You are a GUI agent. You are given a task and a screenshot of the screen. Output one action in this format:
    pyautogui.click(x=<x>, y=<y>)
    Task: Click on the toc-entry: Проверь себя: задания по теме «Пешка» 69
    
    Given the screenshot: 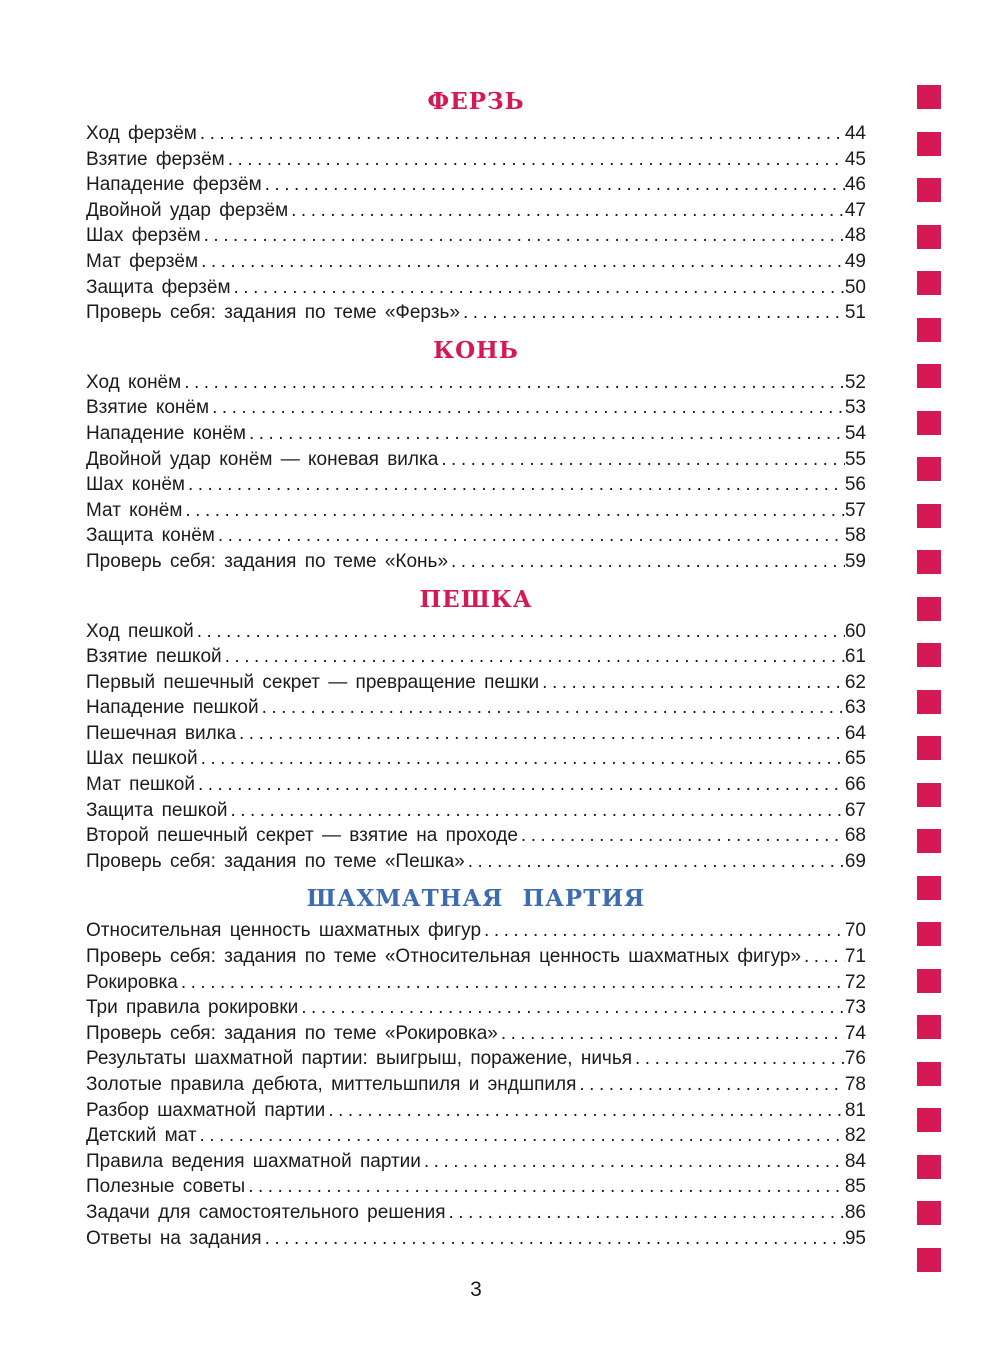 What is the action you would take?
    pyautogui.click(x=476, y=862)
    